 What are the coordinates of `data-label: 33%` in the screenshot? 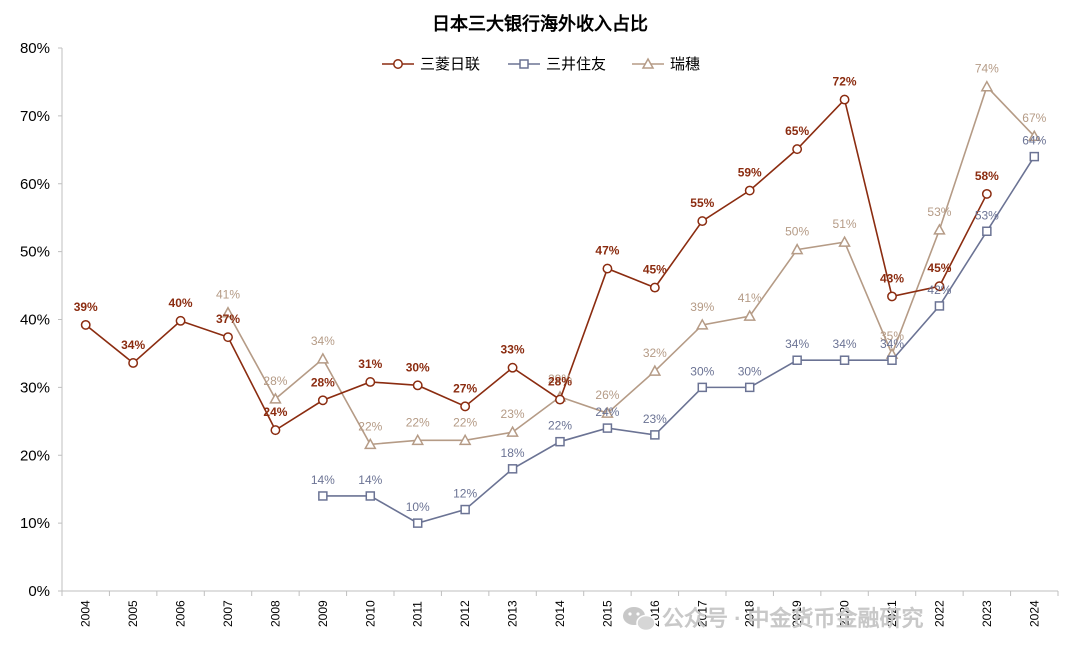 It's located at (513, 350).